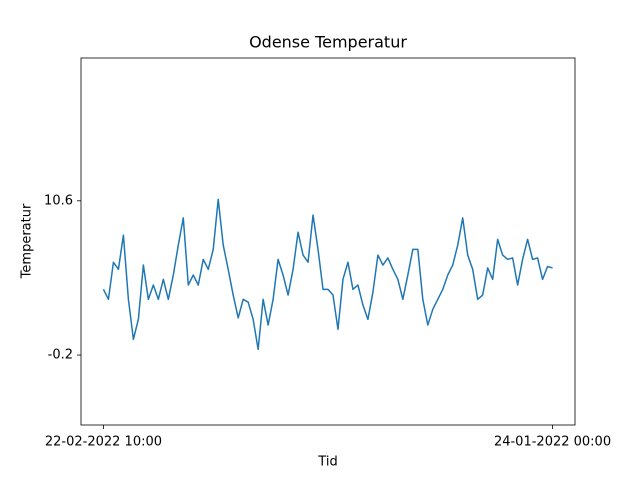 This screenshot has height=480, width=640. I want to click on x-tick-label: 24-01-2022 00:00, so click(552, 442).